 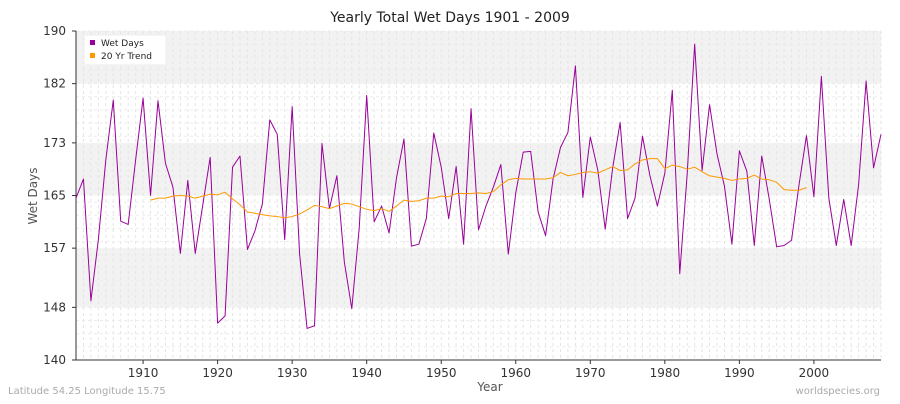 What do you see at coordinates (814, 373) in the screenshot?
I see `x-tick-label: 2000` at bounding box center [814, 373].